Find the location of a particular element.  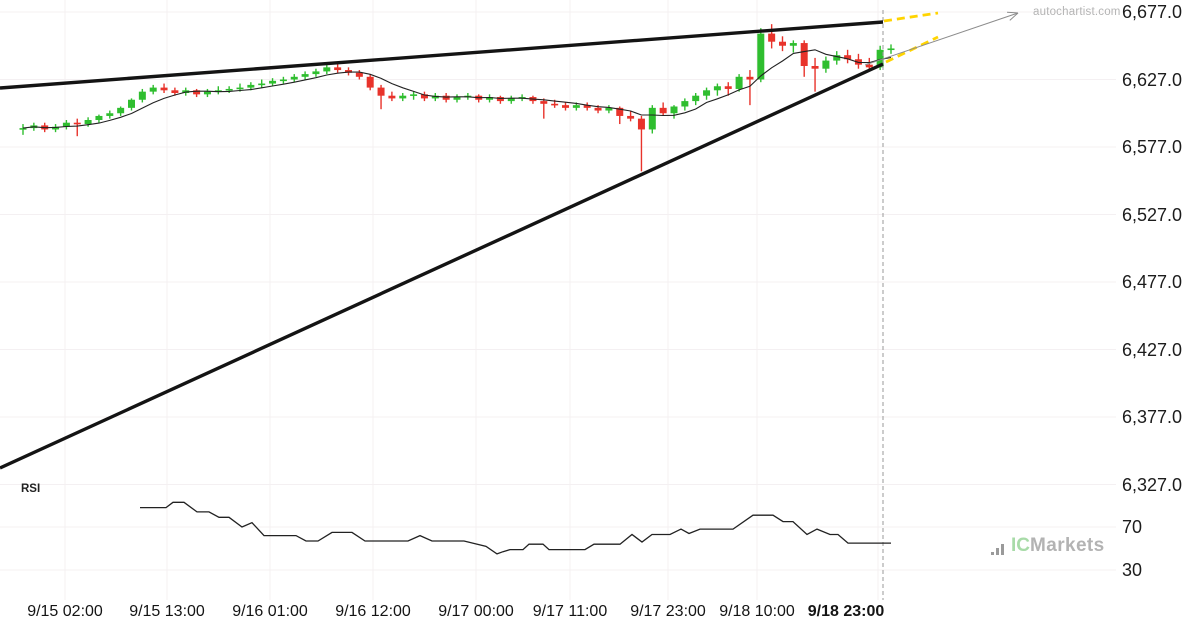

autochartist-watermark: autochartist.com is located at coordinates (1077, 12).